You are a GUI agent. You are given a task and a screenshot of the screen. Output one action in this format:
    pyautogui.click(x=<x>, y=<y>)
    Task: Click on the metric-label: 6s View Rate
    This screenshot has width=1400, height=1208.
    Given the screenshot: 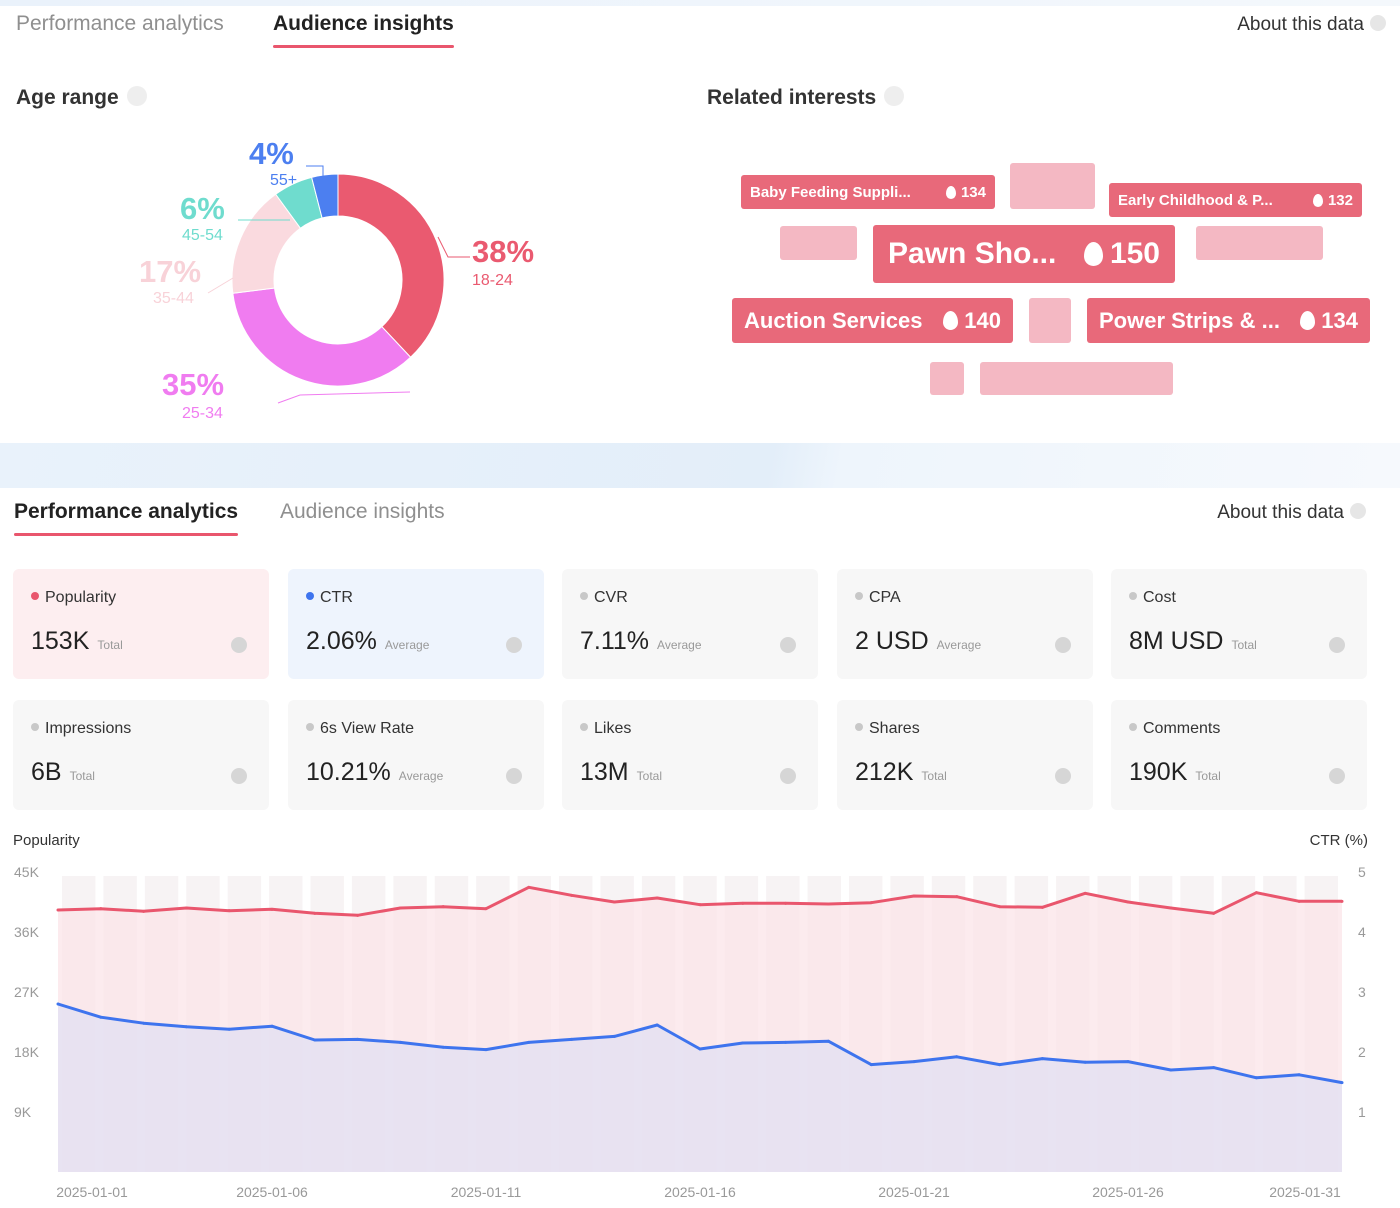 What is the action you would take?
    pyautogui.click(x=360, y=729)
    